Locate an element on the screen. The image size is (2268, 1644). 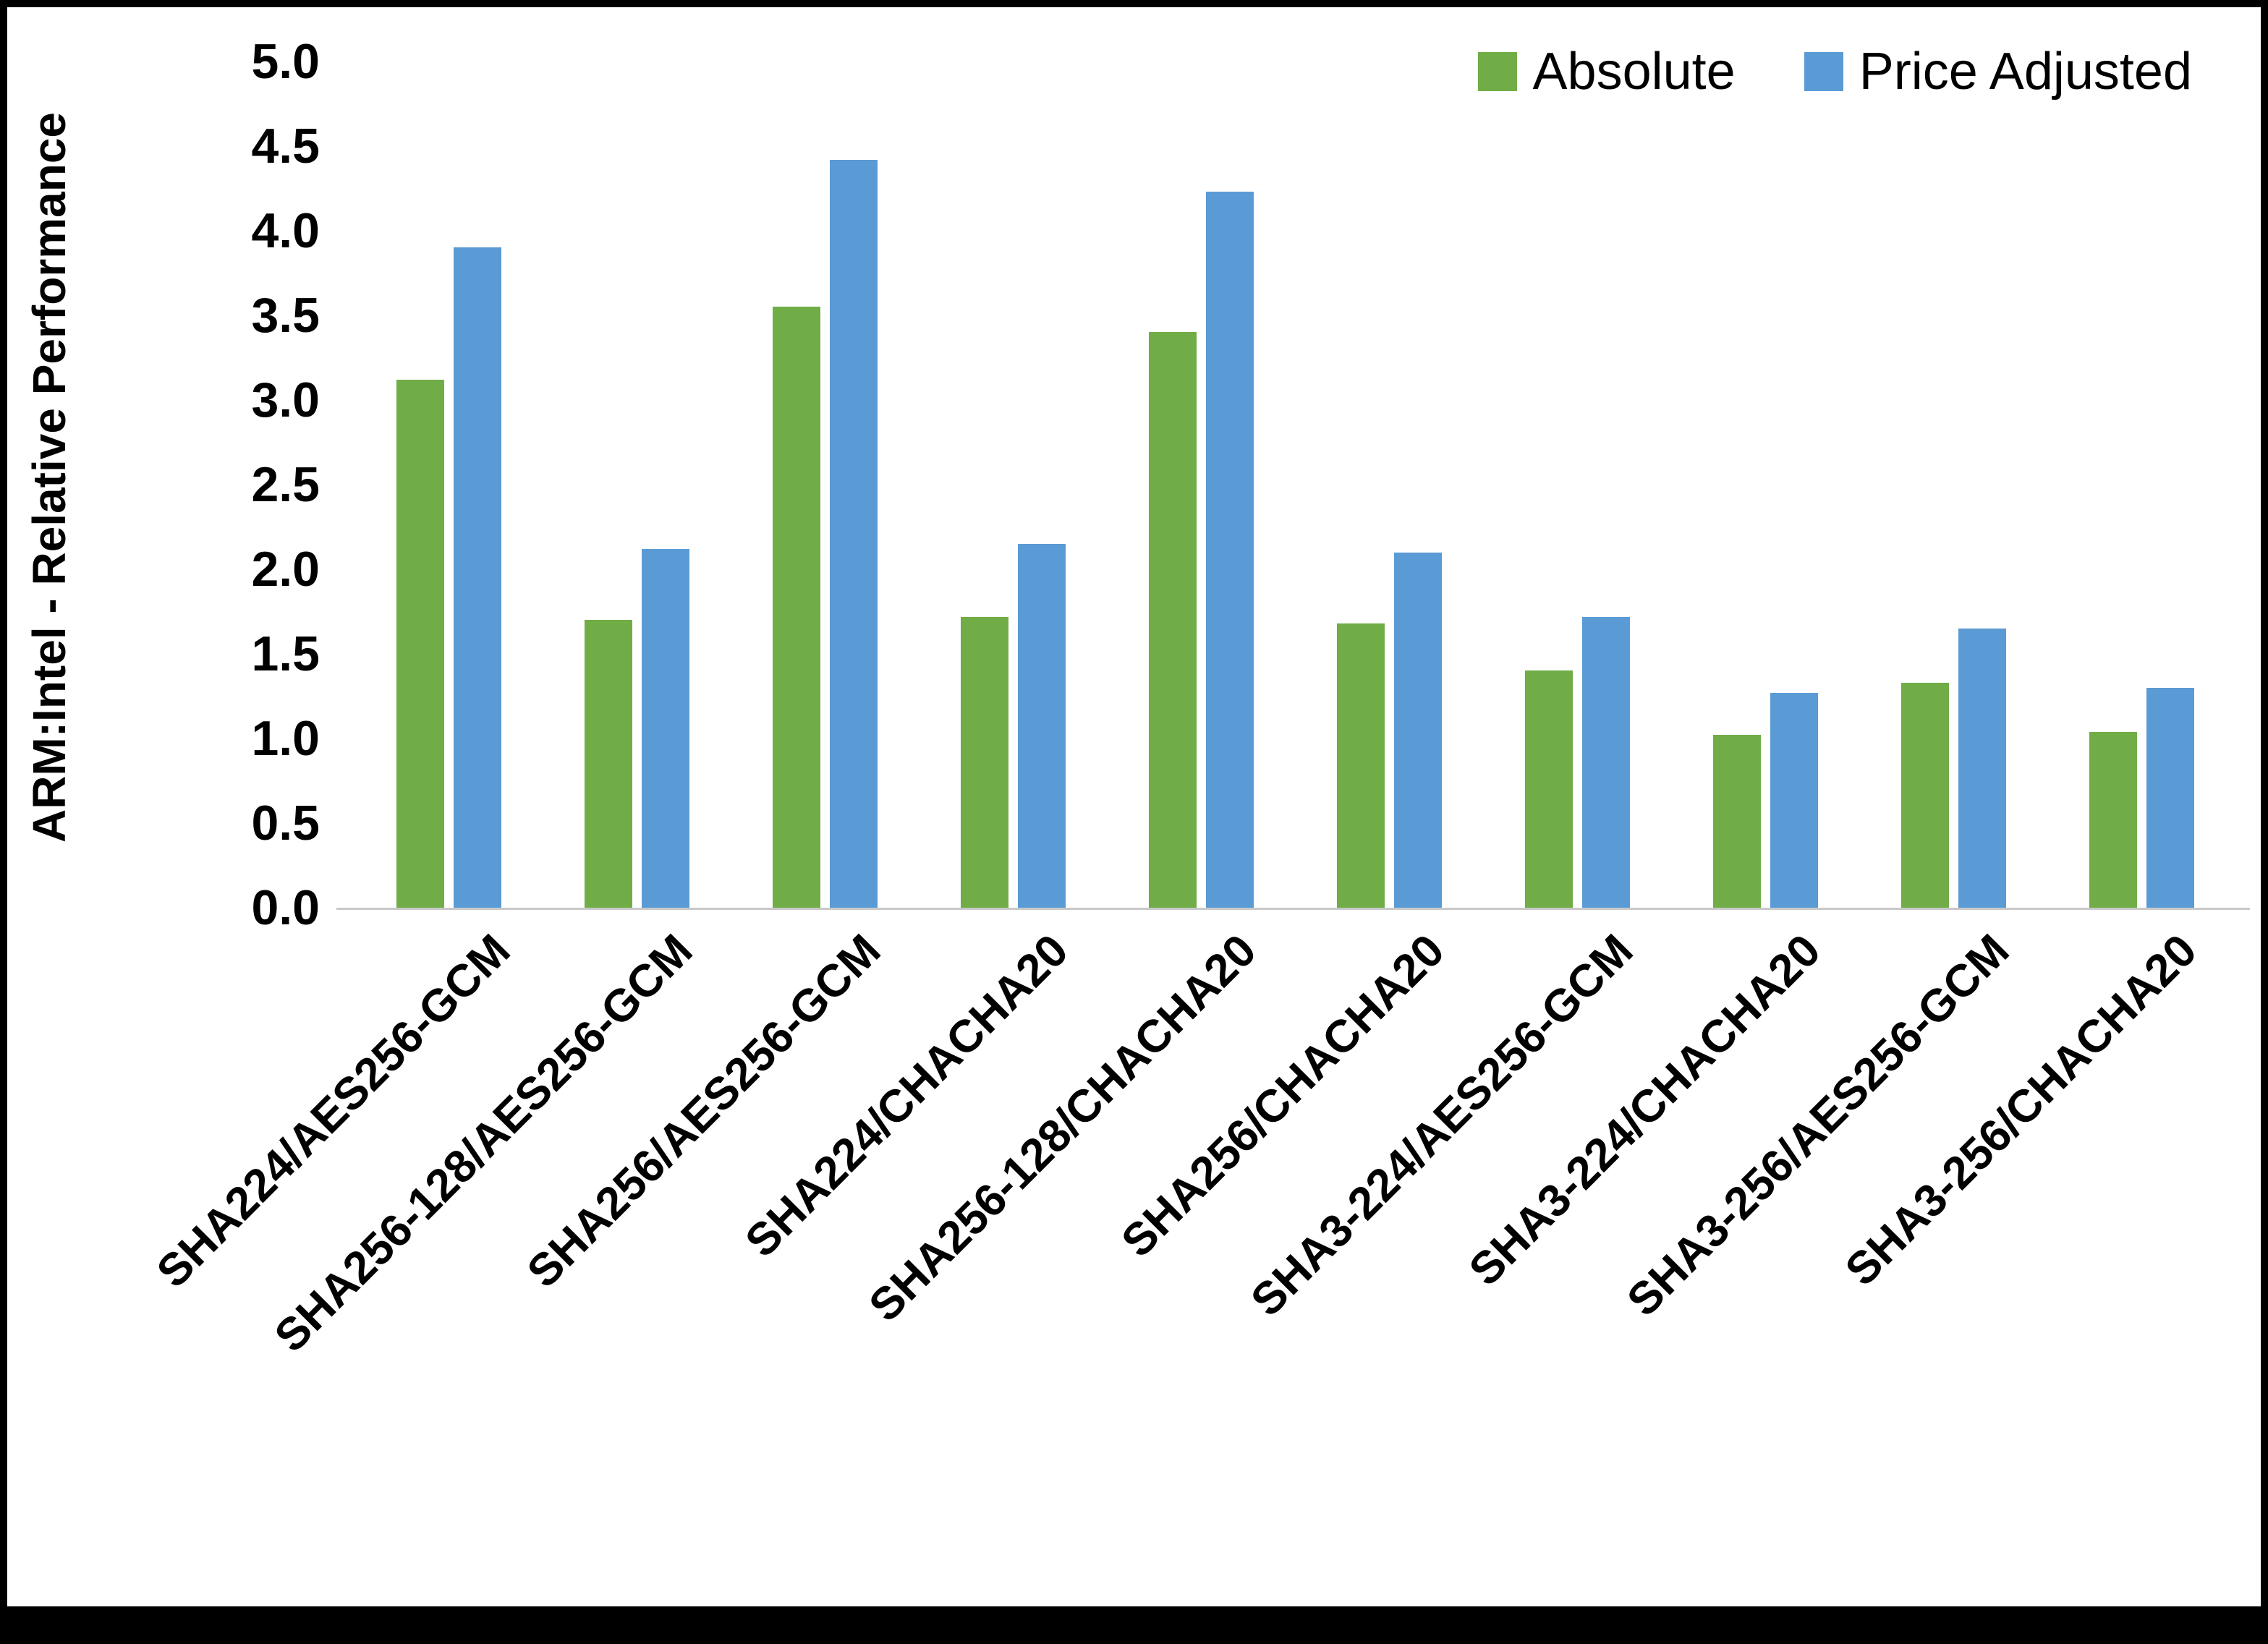
y-axis-tick-label: 3.5 is located at coordinates (285, 315).